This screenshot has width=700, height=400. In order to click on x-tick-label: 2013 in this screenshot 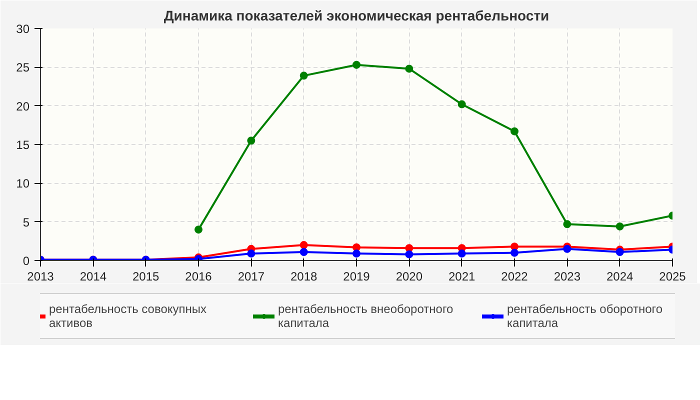, I will do `click(40, 277)`.